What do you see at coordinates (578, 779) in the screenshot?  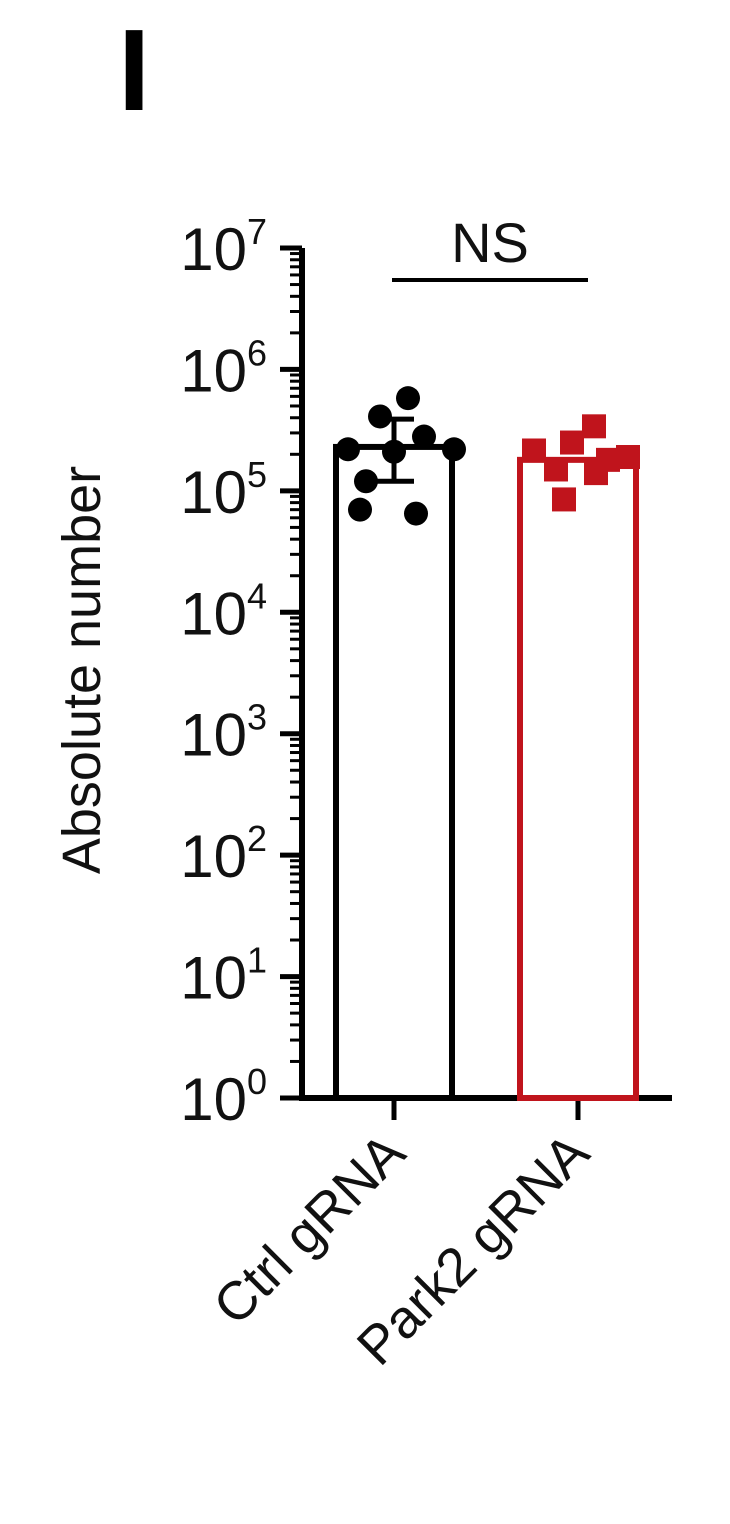 I see `bar-park2` at bounding box center [578, 779].